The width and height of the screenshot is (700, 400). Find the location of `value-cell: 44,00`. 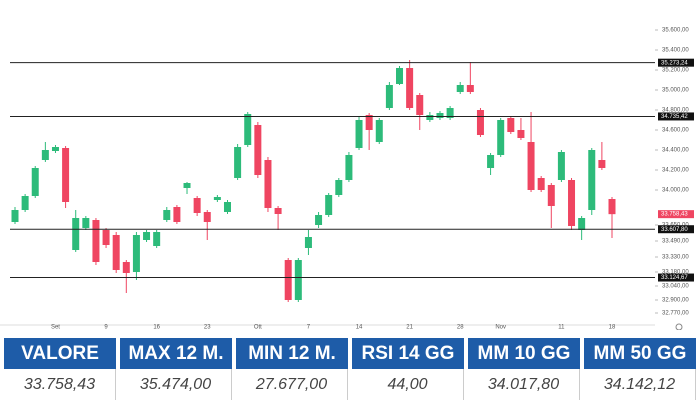

value-cell: 44,00 is located at coordinates (408, 384).